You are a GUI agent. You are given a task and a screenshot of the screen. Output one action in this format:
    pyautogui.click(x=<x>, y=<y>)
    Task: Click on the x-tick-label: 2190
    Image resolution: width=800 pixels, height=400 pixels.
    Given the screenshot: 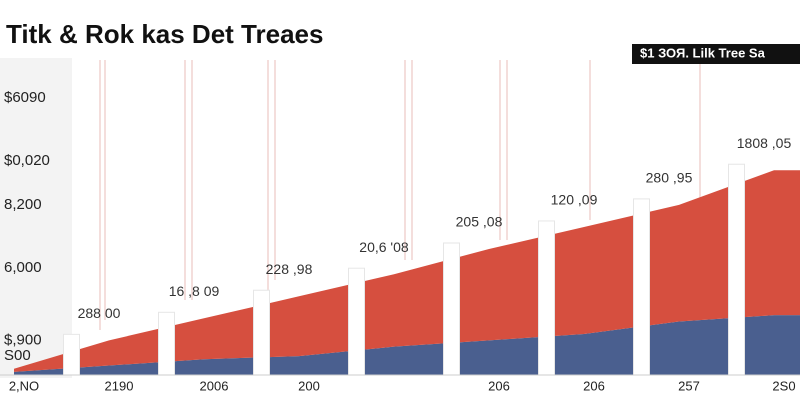 What is the action you would take?
    pyautogui.click(x=119, y=385)
    